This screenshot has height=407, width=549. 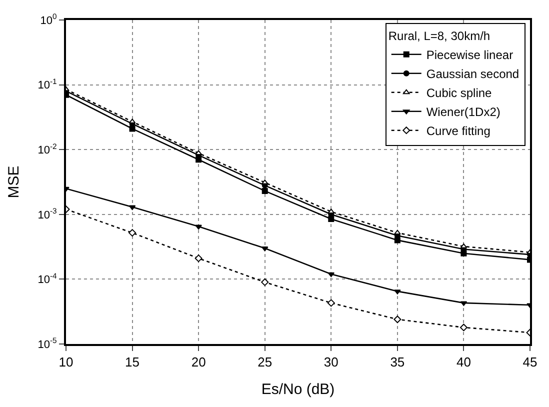 I want to click on legend-label: Piecewise linear, so click(x=470, y=55).